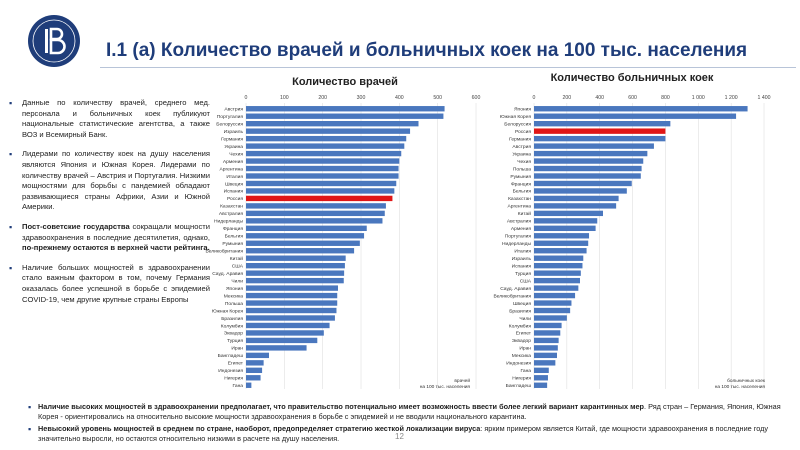 The height and width of the screenshot is (450, 800). I want to click on doctors-category-label: Бангладеш, so click(230, 356).